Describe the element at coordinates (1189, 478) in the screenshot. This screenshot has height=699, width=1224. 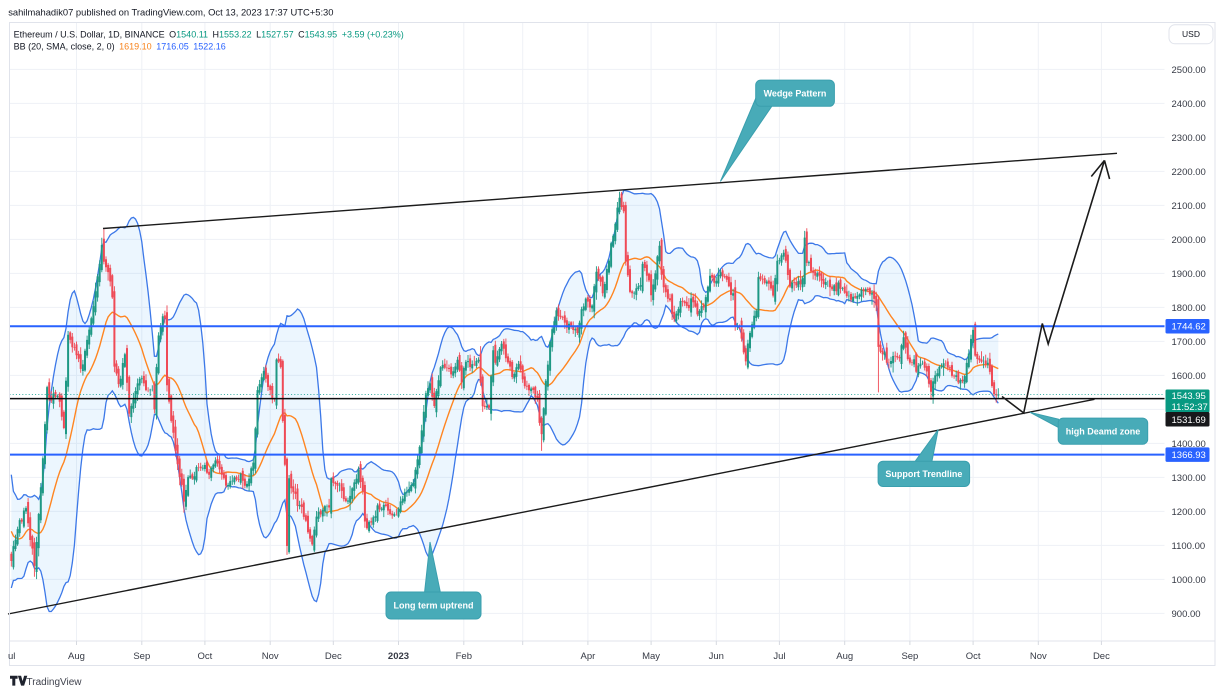
I see `svg-text: 1300.00` at that location.